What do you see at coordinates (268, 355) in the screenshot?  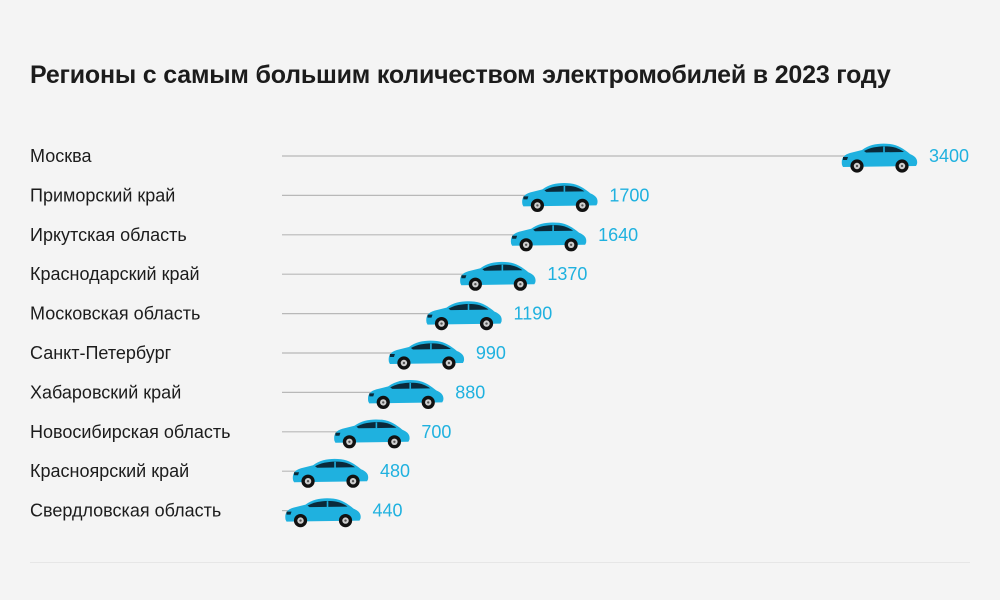 I see `chart-row: Санкт-Петербург 990` at bounding box center [268, 355].